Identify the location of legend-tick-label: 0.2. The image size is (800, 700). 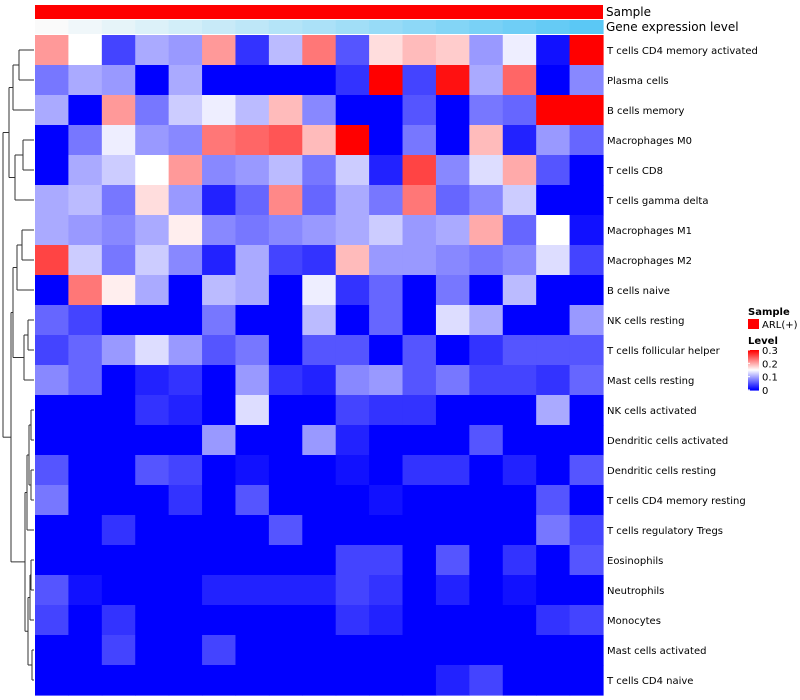
(770, 364).